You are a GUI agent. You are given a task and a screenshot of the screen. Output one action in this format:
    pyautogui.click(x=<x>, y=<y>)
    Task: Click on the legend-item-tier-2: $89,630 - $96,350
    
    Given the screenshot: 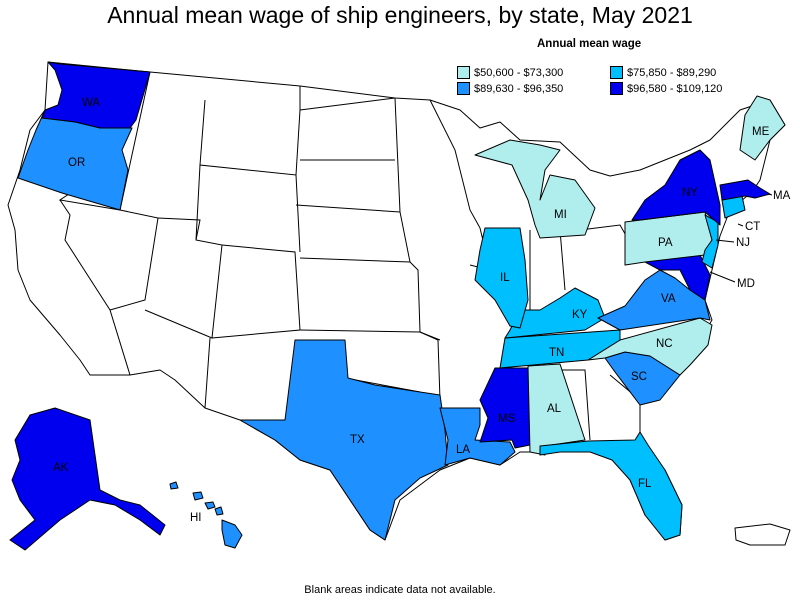 What is the action you would take?
    pyautogui.click(x=510, y=88)
    